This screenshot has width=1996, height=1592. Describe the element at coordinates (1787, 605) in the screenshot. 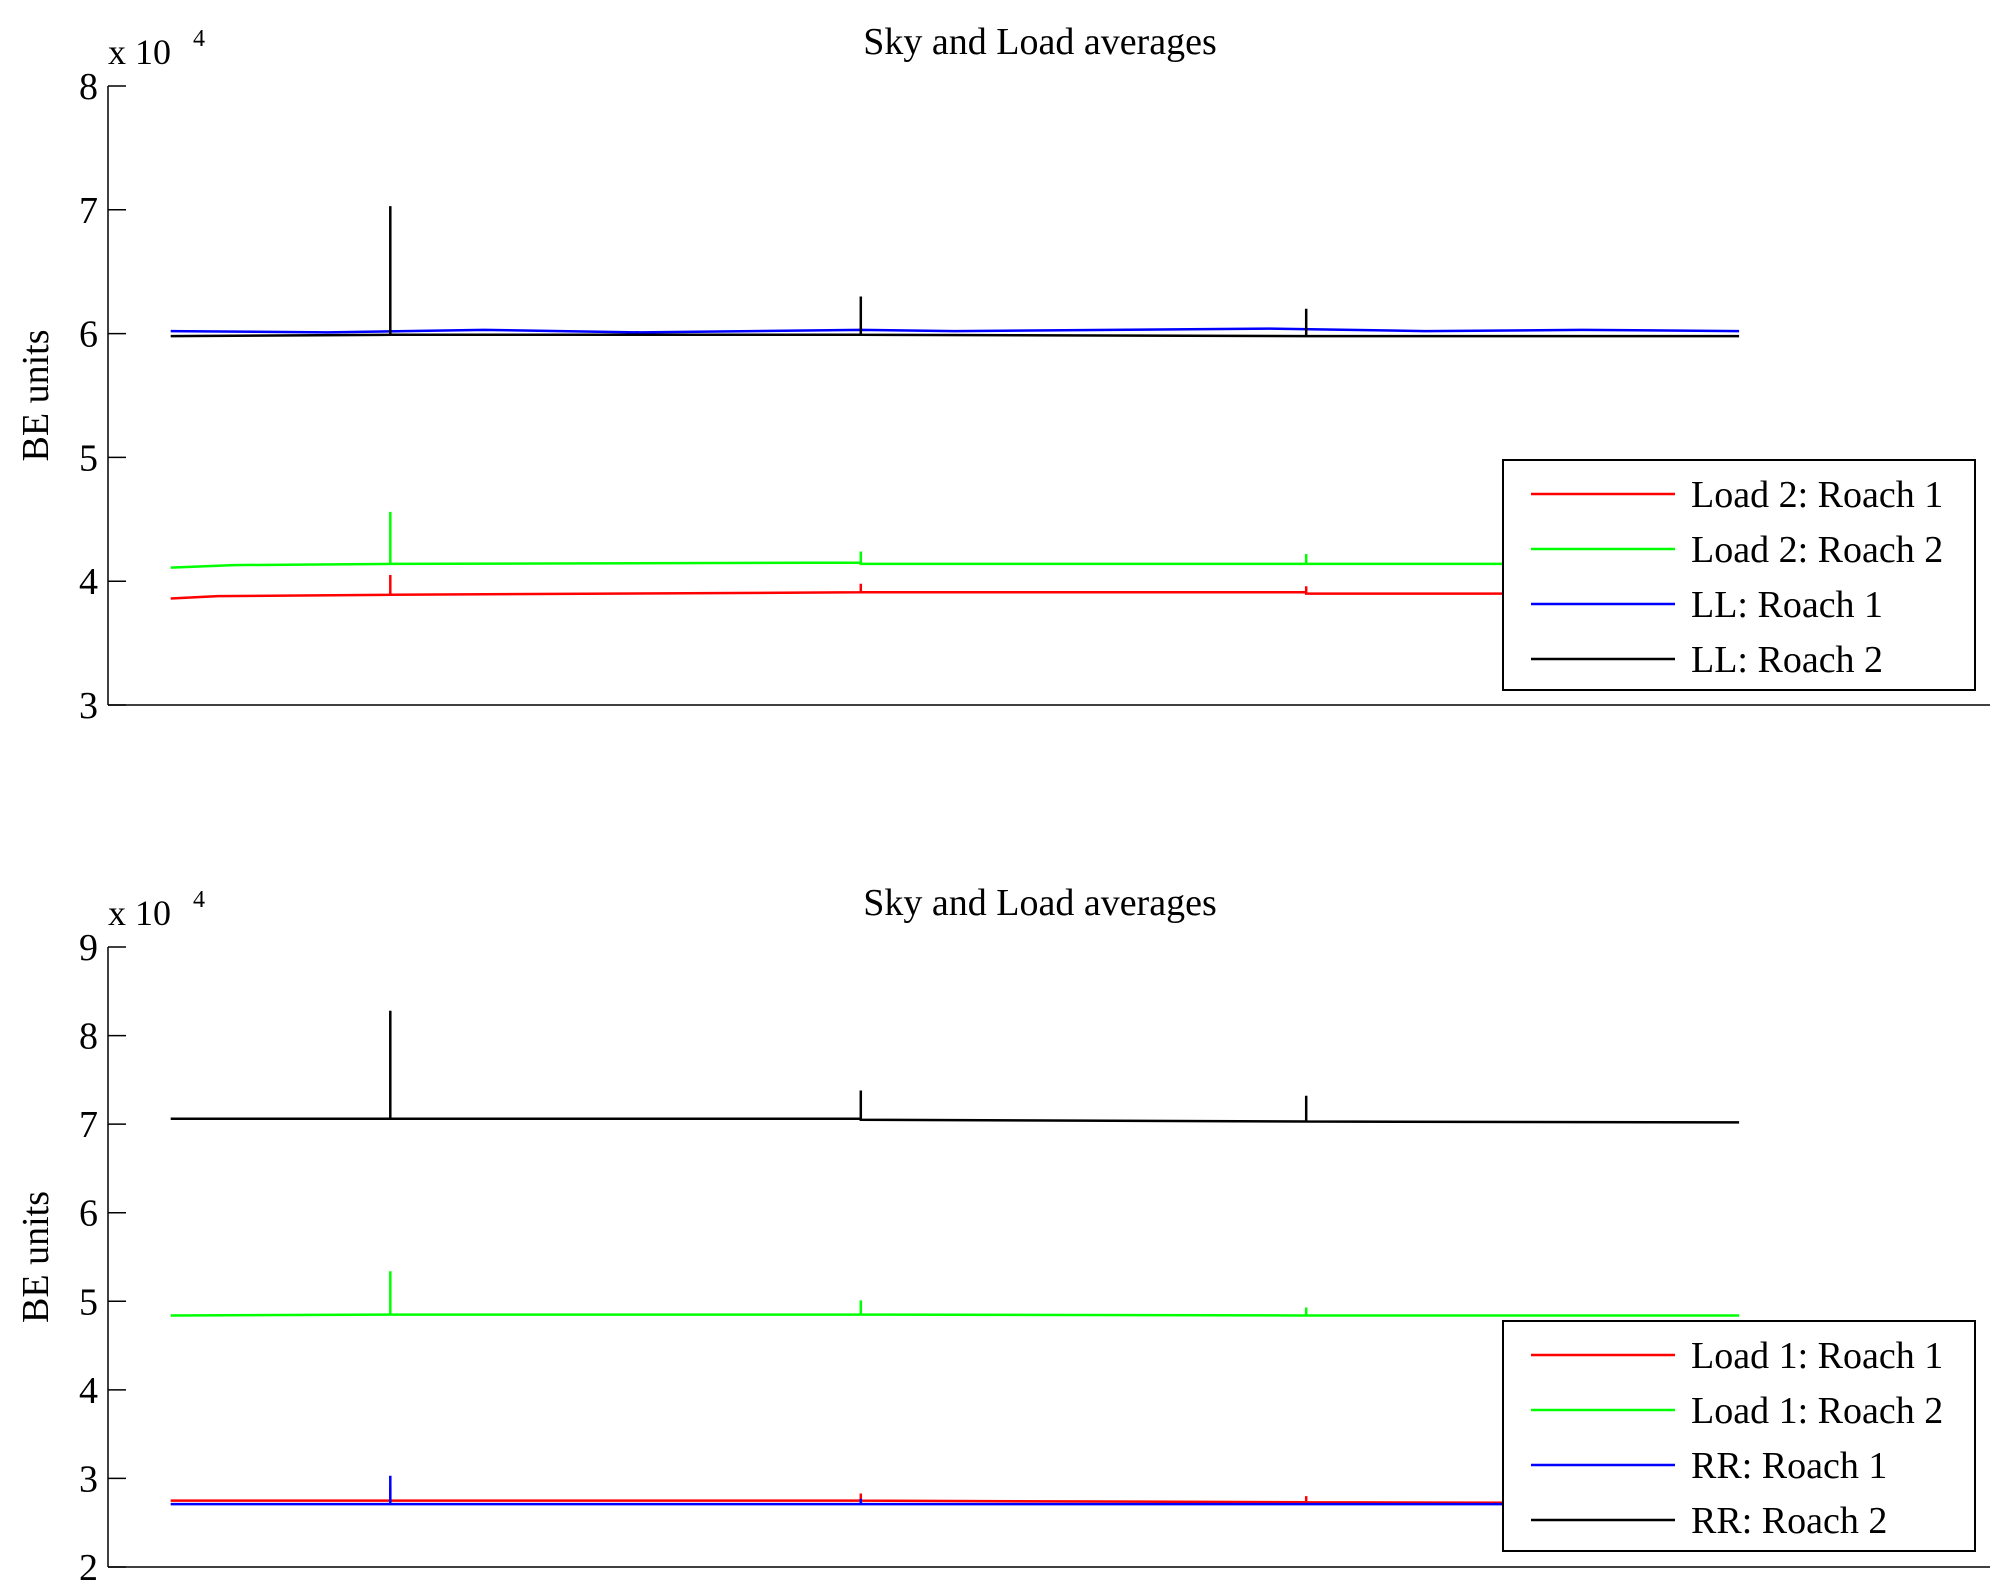

I see `legend-label: LL: Roach 1` at that location.